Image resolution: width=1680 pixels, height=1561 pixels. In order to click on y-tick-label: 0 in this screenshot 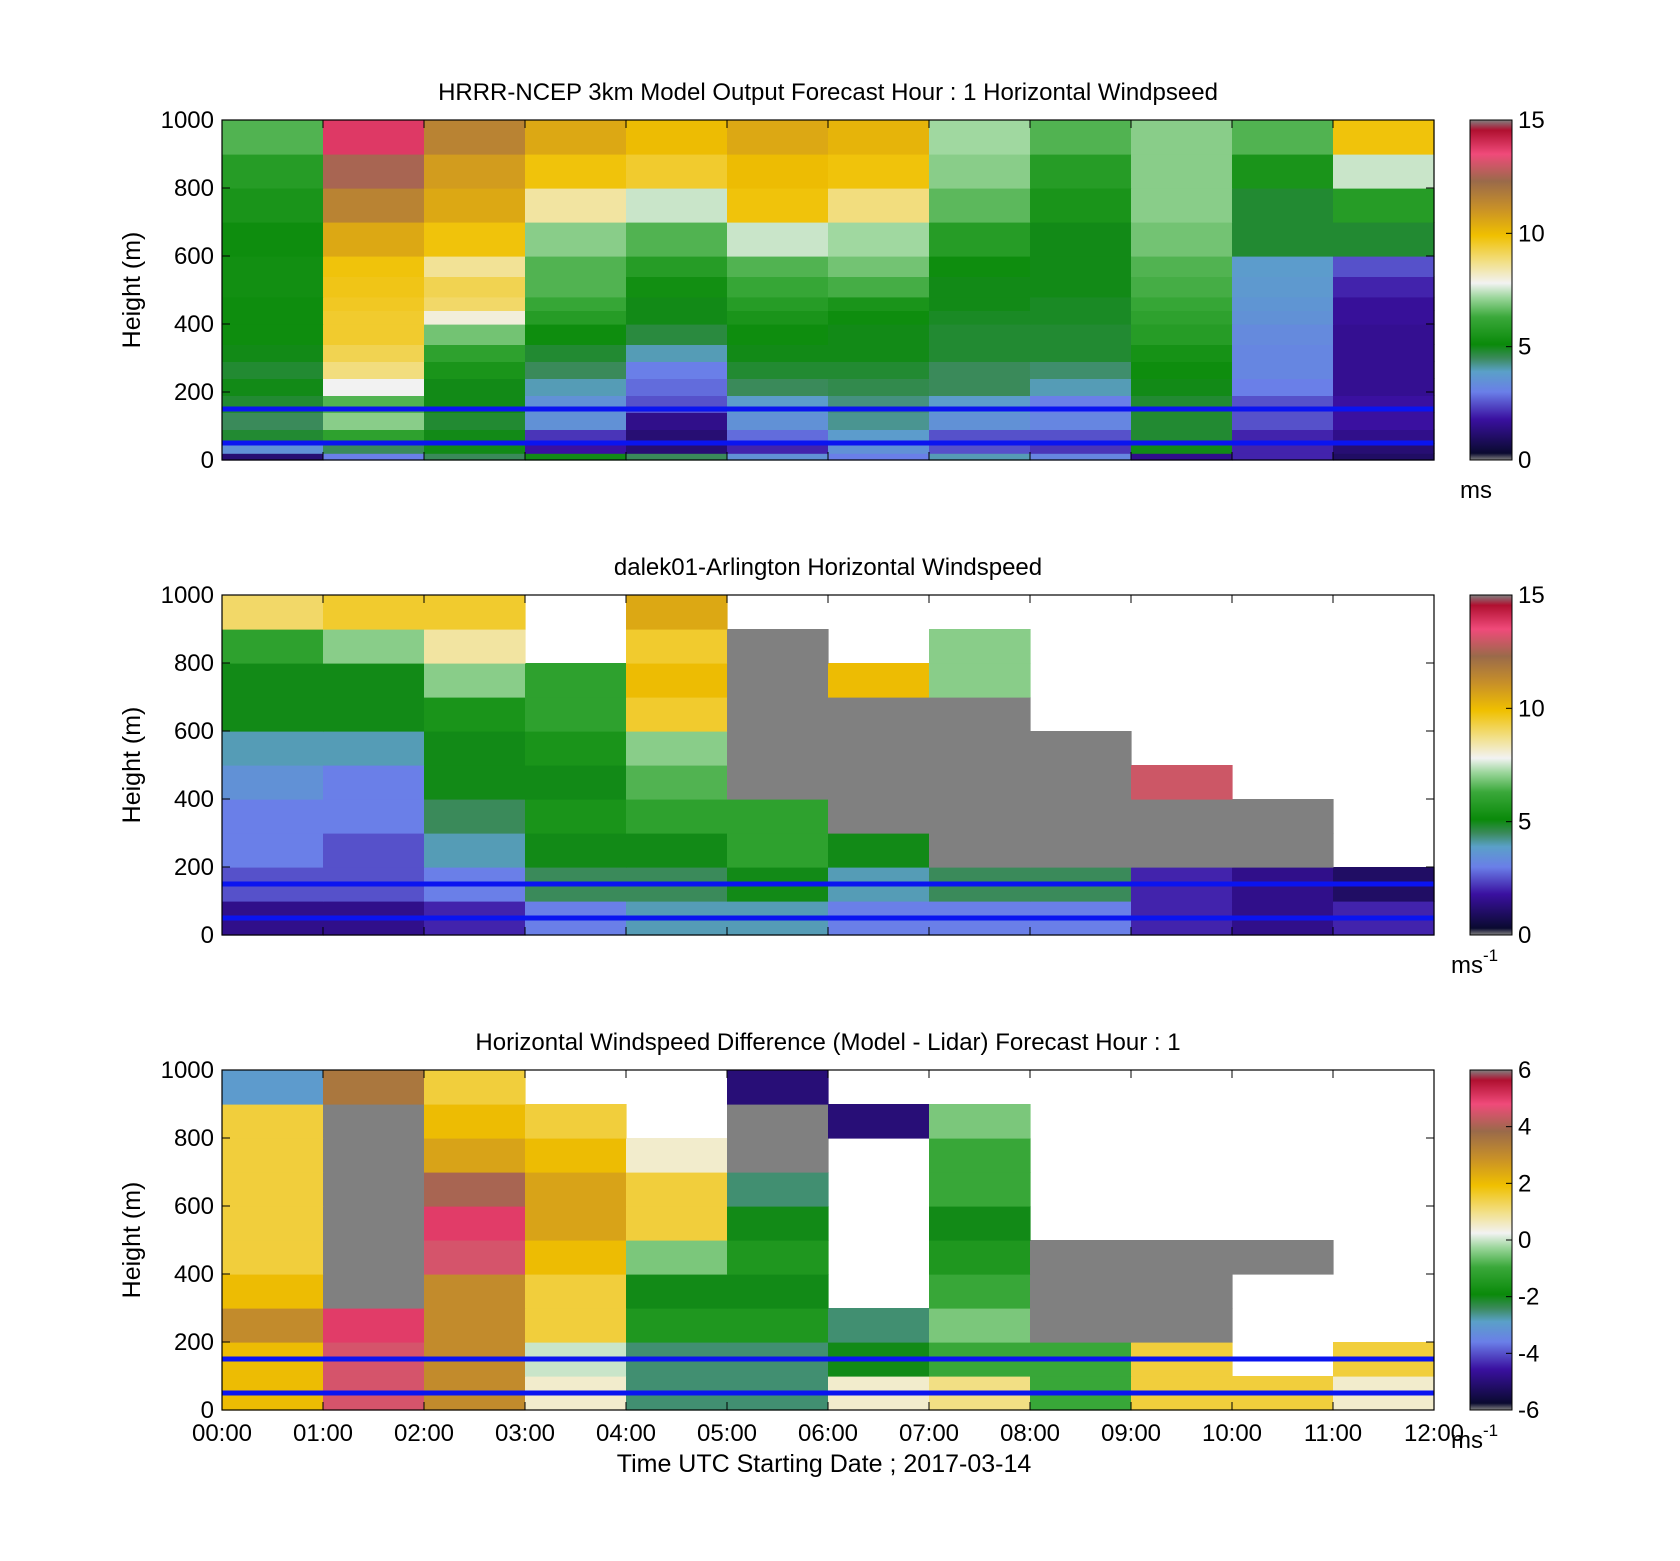, I will do `click(207, 935)`.